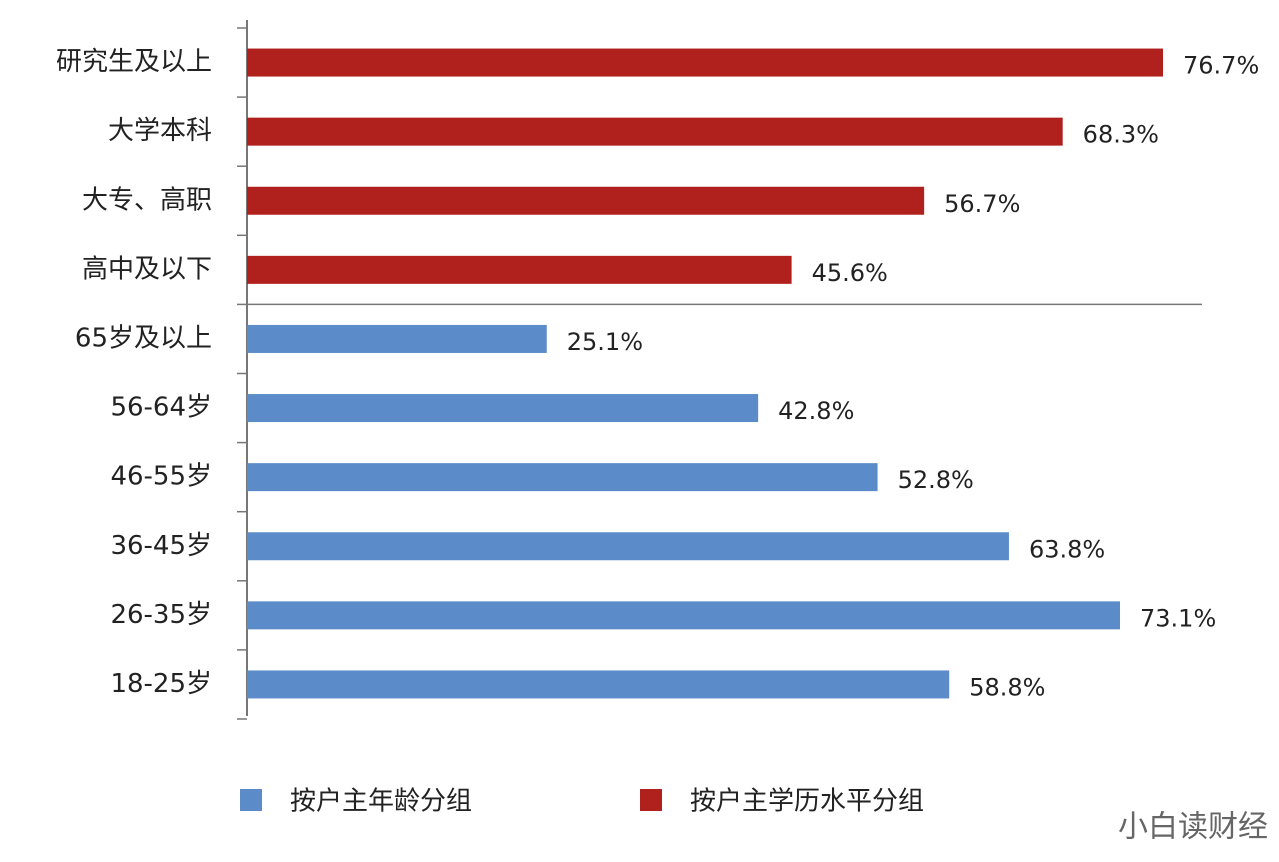 Image resolution: width=1279 pixels, height=862 pixels. I want to click on legend-label: 按户主学历水平分组, so click(807, 802).